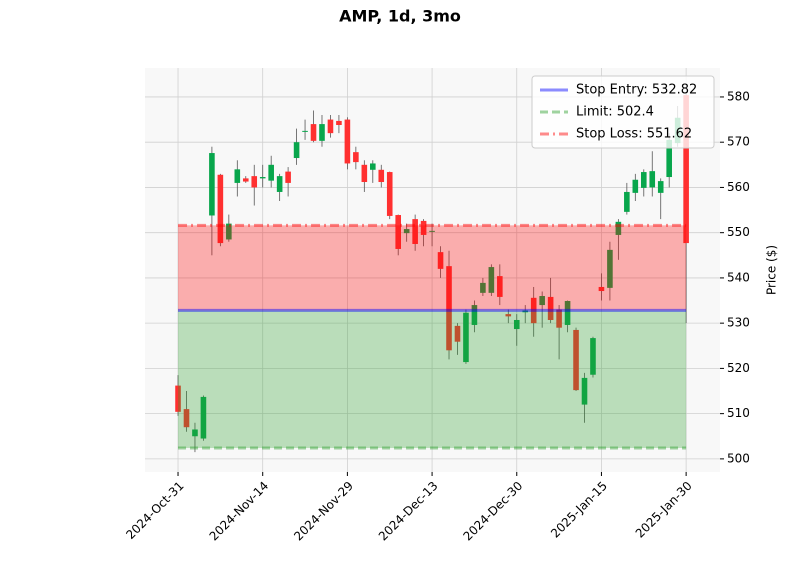 This screenshot has width=800, height=575. Describe the element at coordinates (738, 96) in the screenshot. I see `y-tick-label: 580` at that location.